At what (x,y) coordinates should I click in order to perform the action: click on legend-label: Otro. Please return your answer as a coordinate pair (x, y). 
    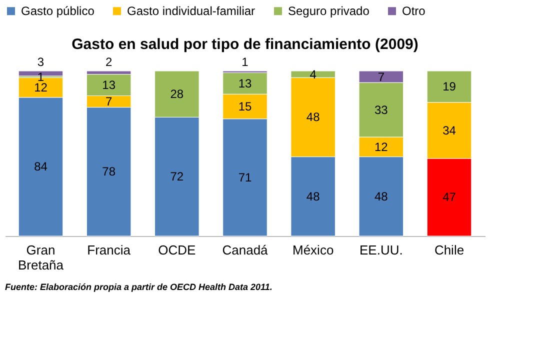
    Looking at the image, I should click on (414, 11).